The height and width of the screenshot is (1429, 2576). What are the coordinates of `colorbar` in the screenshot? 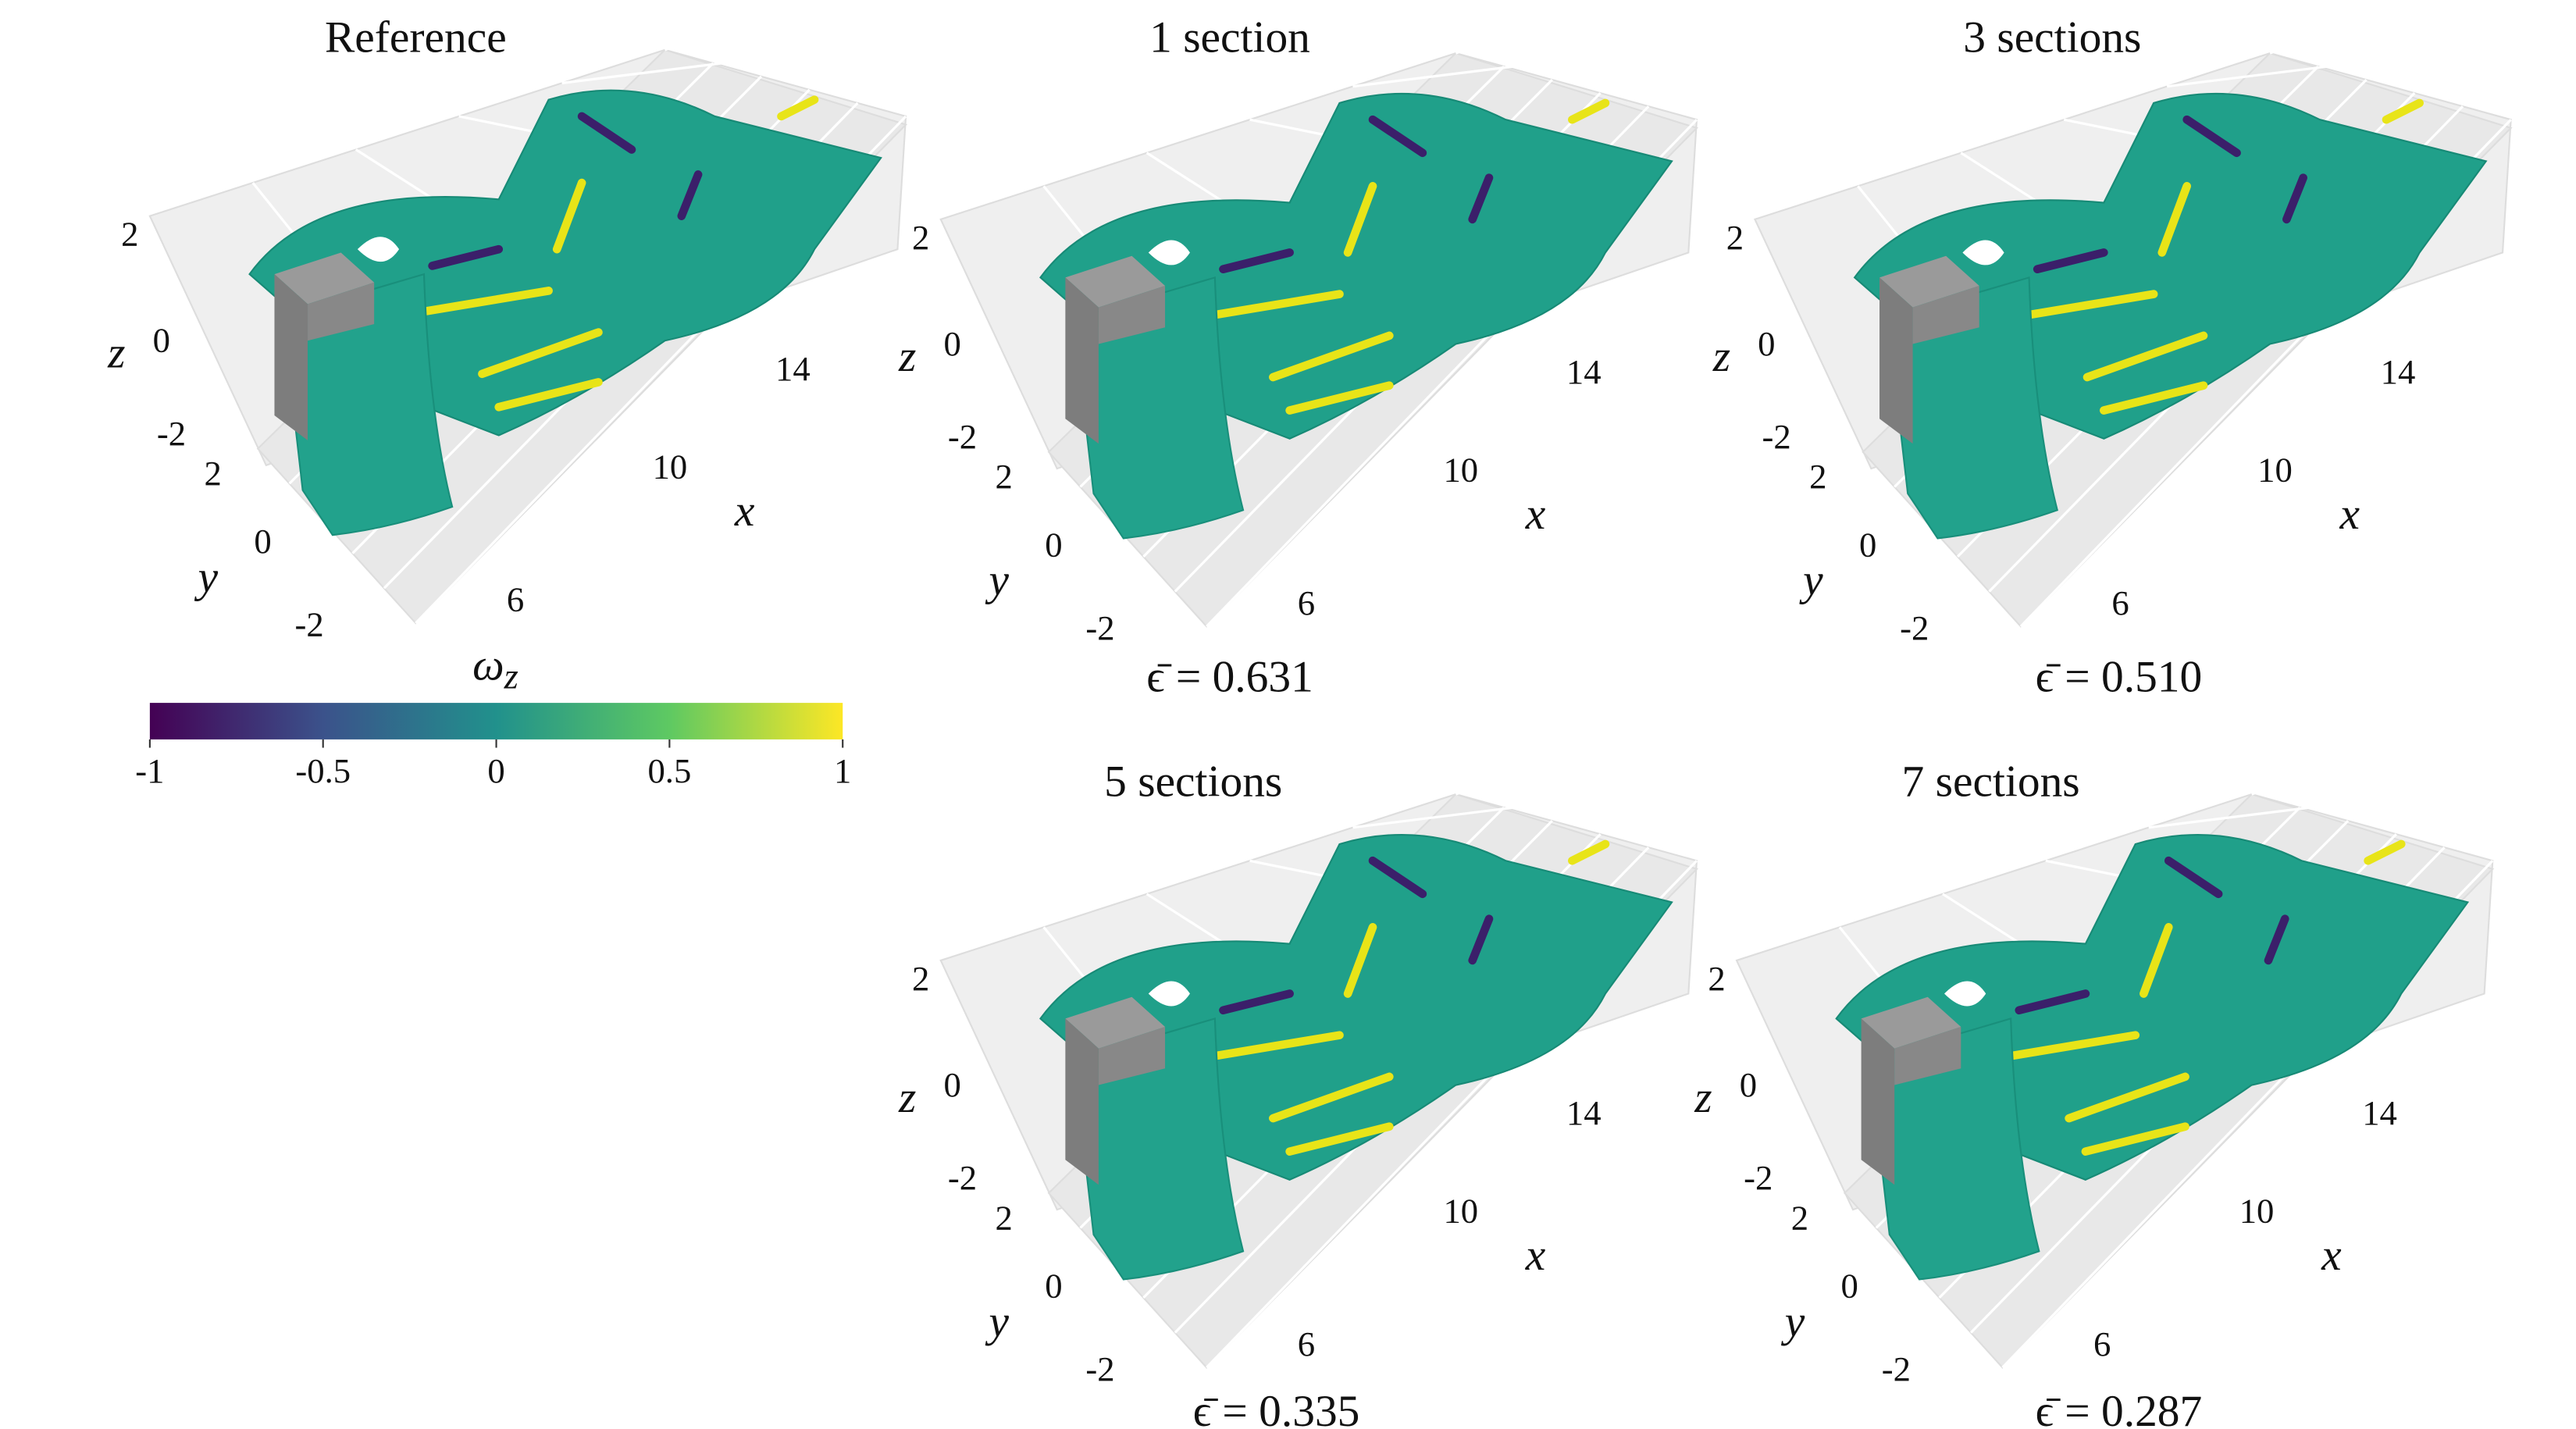 It's located at (496, 721).